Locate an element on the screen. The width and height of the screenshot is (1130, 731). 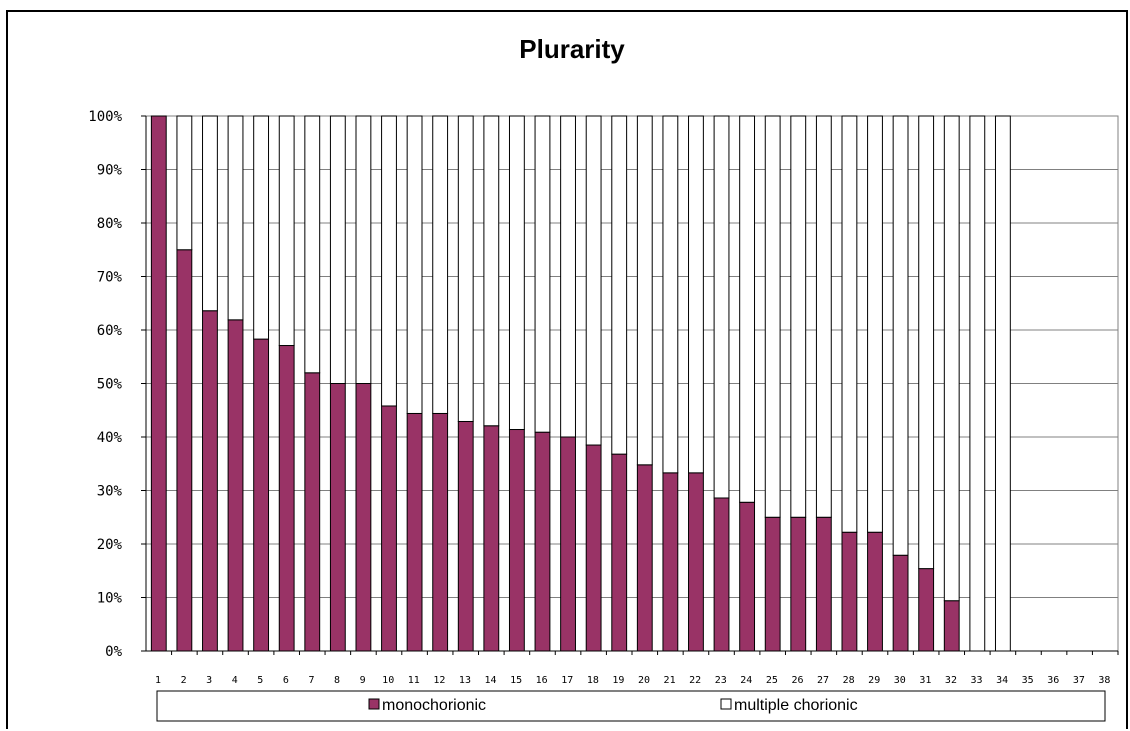
x-tick-label: 4 is located at coordinates (235, 680).